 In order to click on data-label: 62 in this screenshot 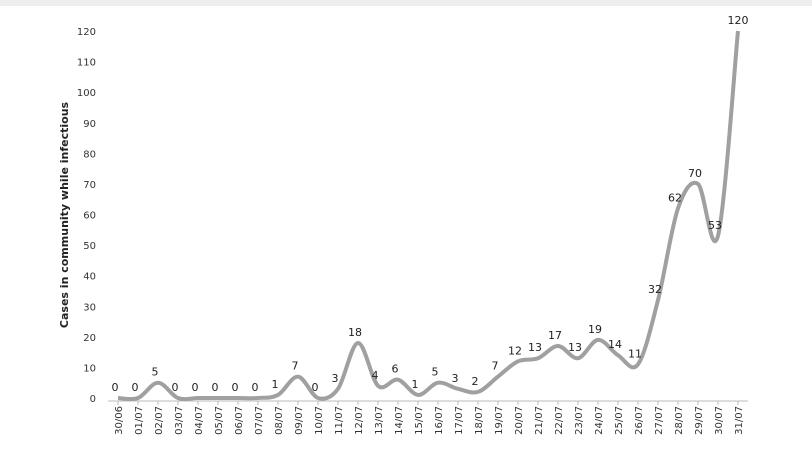, I will do `click(675, 197)`.